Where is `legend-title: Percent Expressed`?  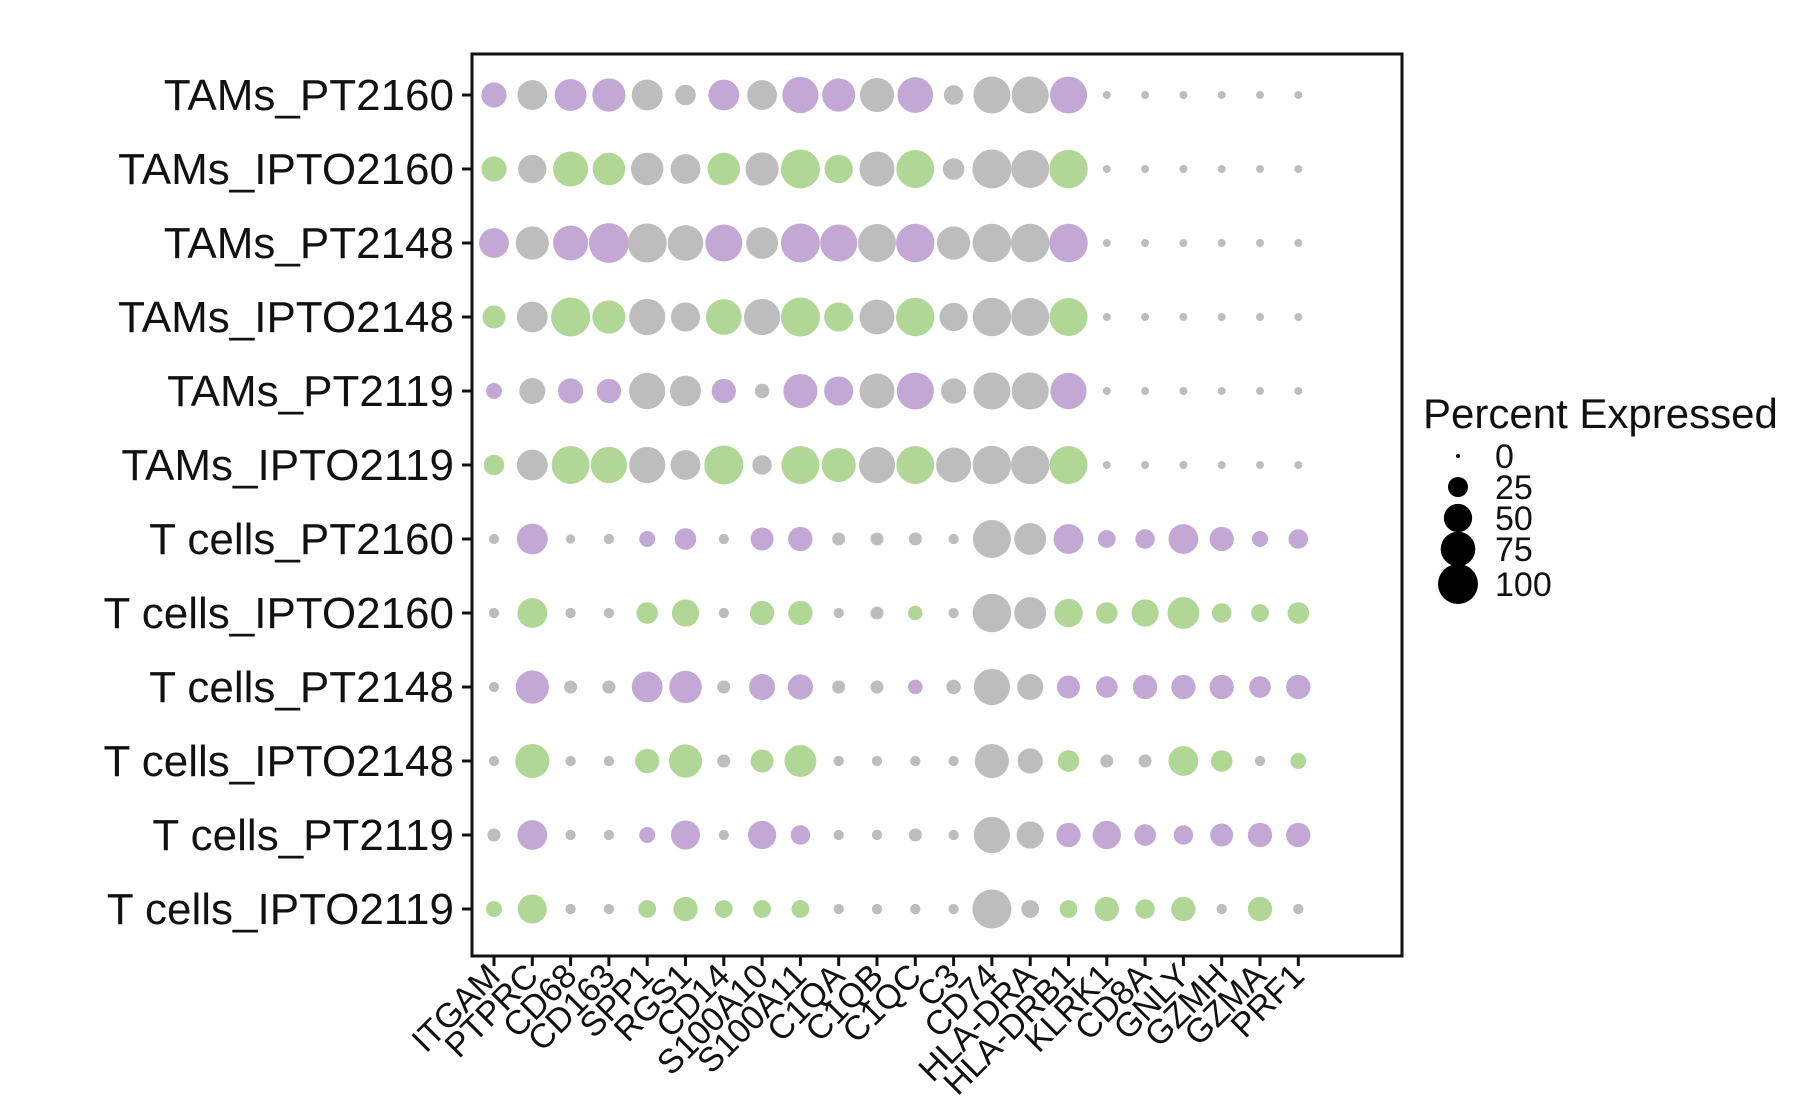
legend-title: Percent Expressed is located at coordinates (1600, 413).